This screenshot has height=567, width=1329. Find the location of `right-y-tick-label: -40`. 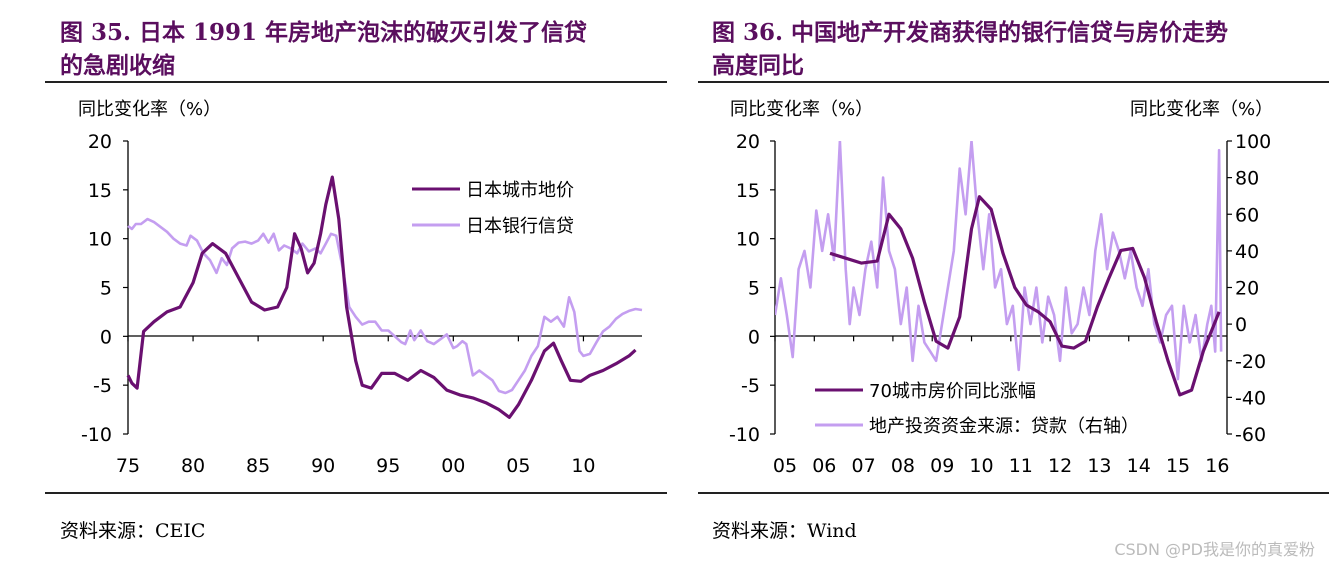

right-y-tick-label: -40 is located at coordinates (1250, 398).